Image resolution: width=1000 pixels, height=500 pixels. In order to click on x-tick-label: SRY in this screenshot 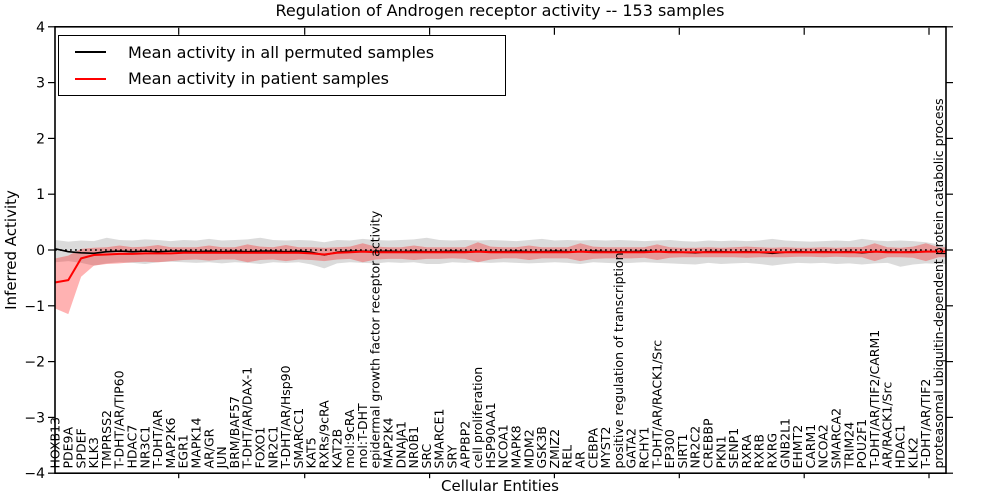, I will do `click(452, 457)`.